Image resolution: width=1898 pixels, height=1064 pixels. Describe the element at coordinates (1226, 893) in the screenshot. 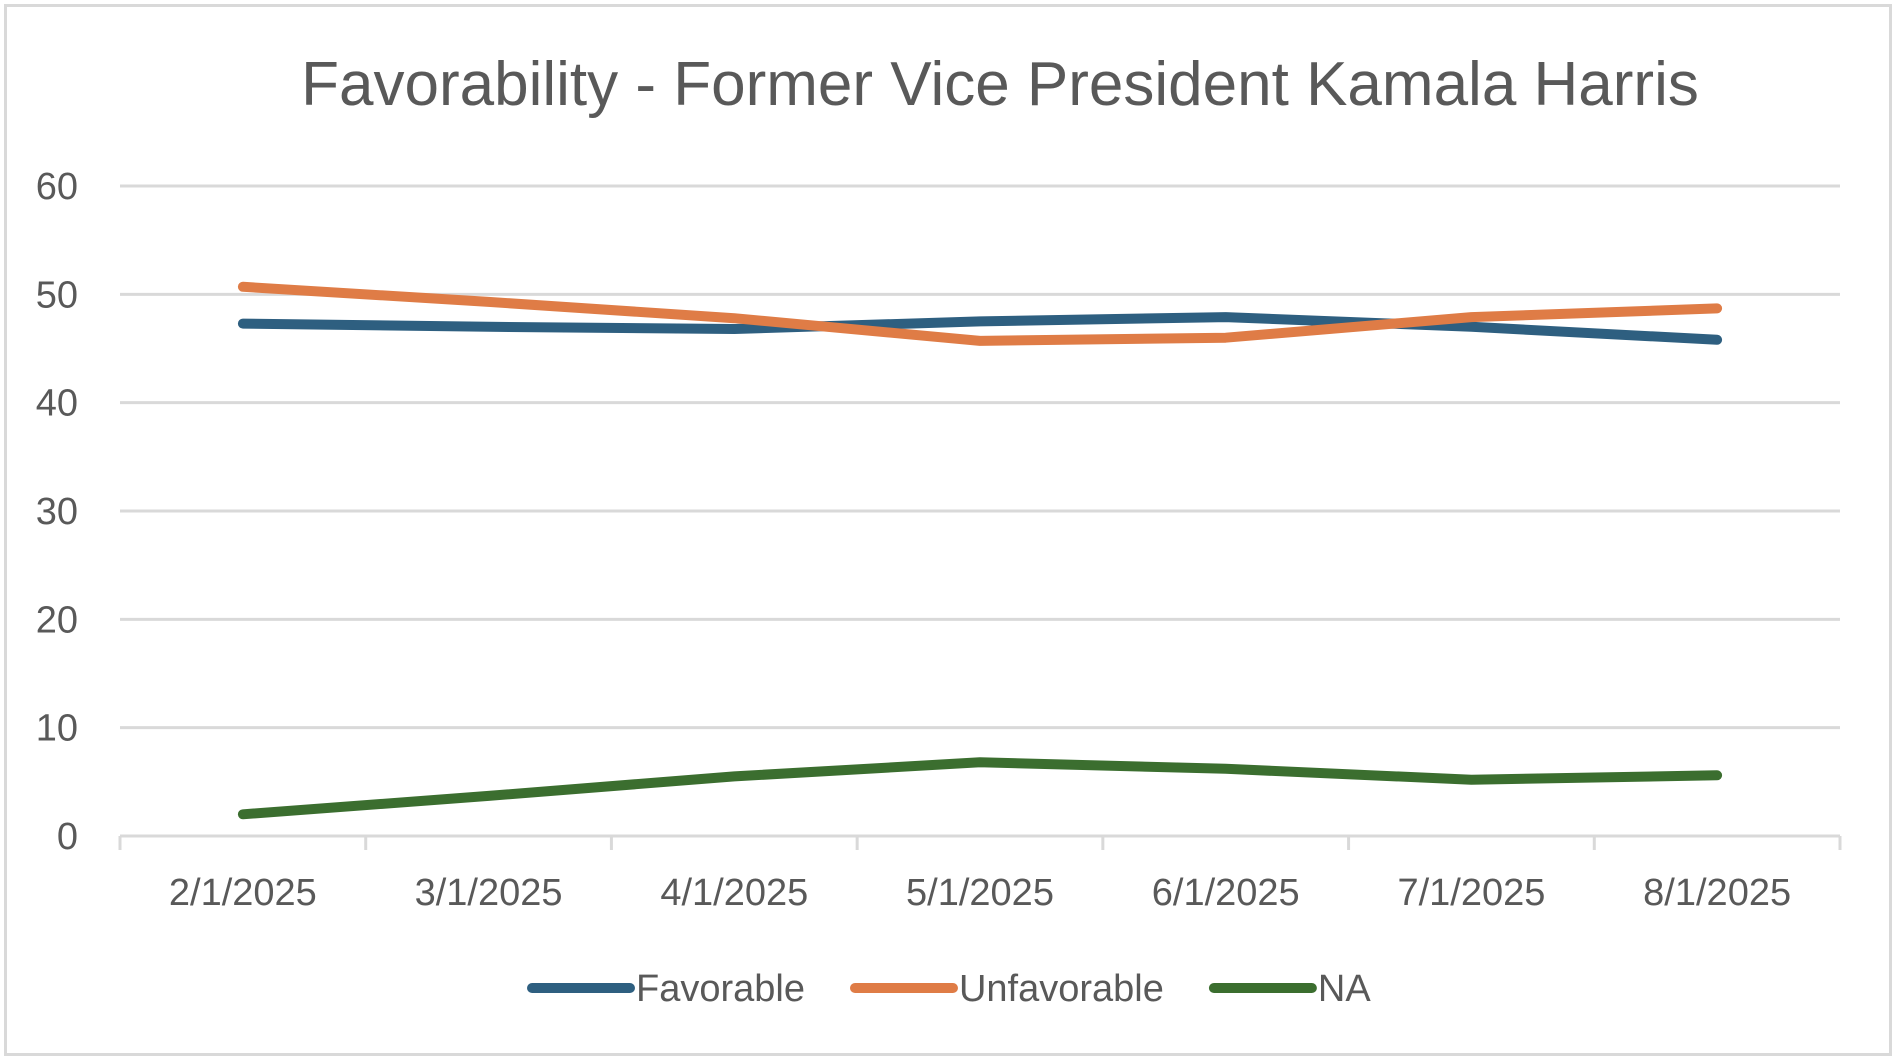

I see `x-tick-label: 6/1/2025` at that location.